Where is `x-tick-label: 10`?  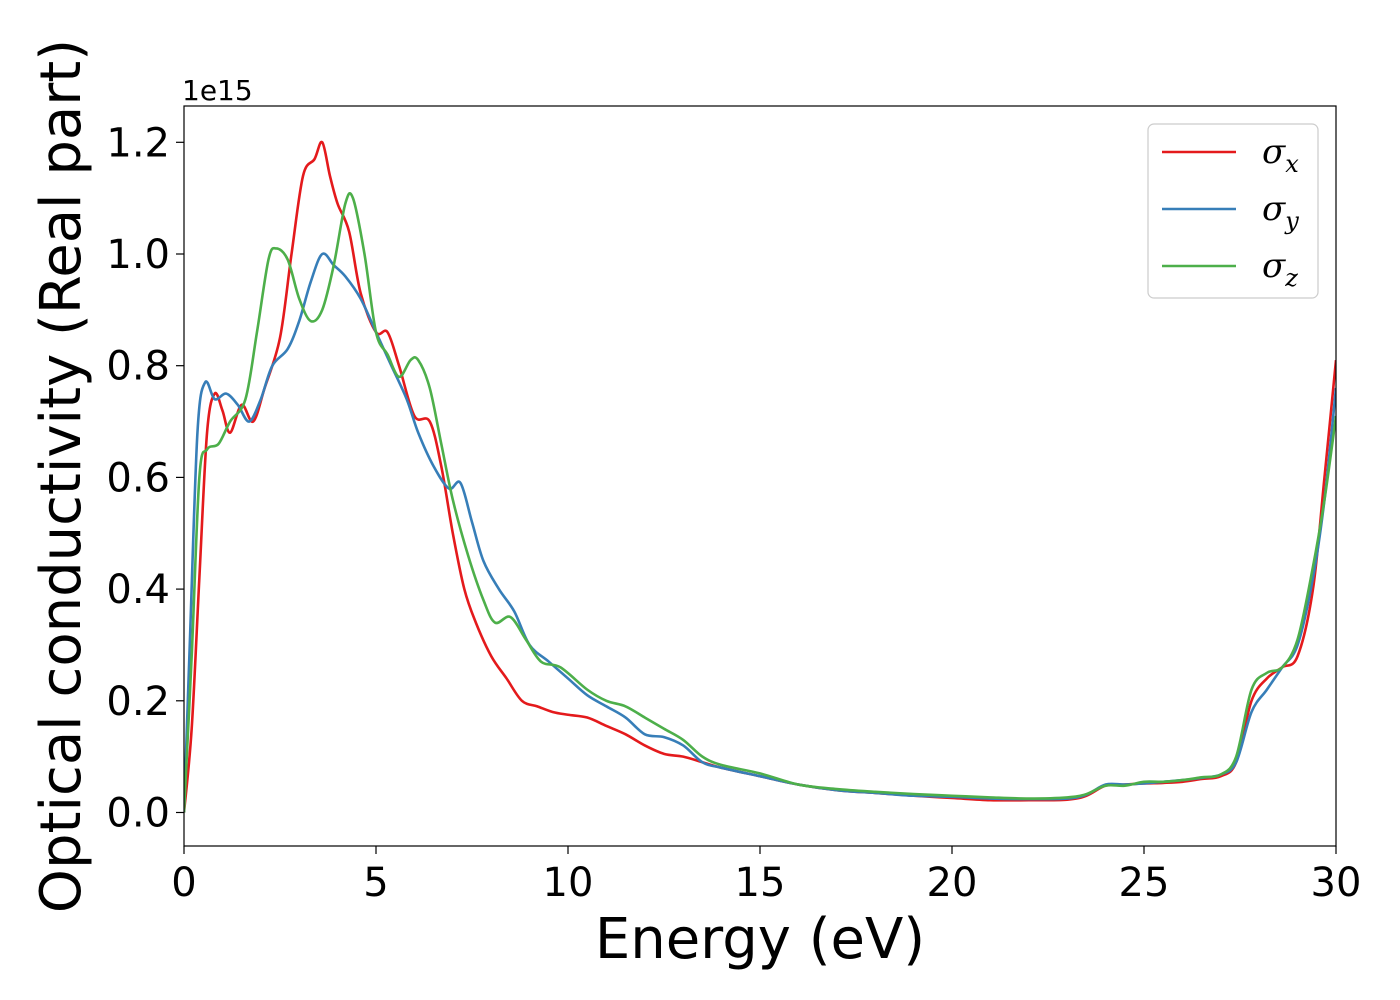 x-tick-label: 10 is located at coordinates (568, 883).